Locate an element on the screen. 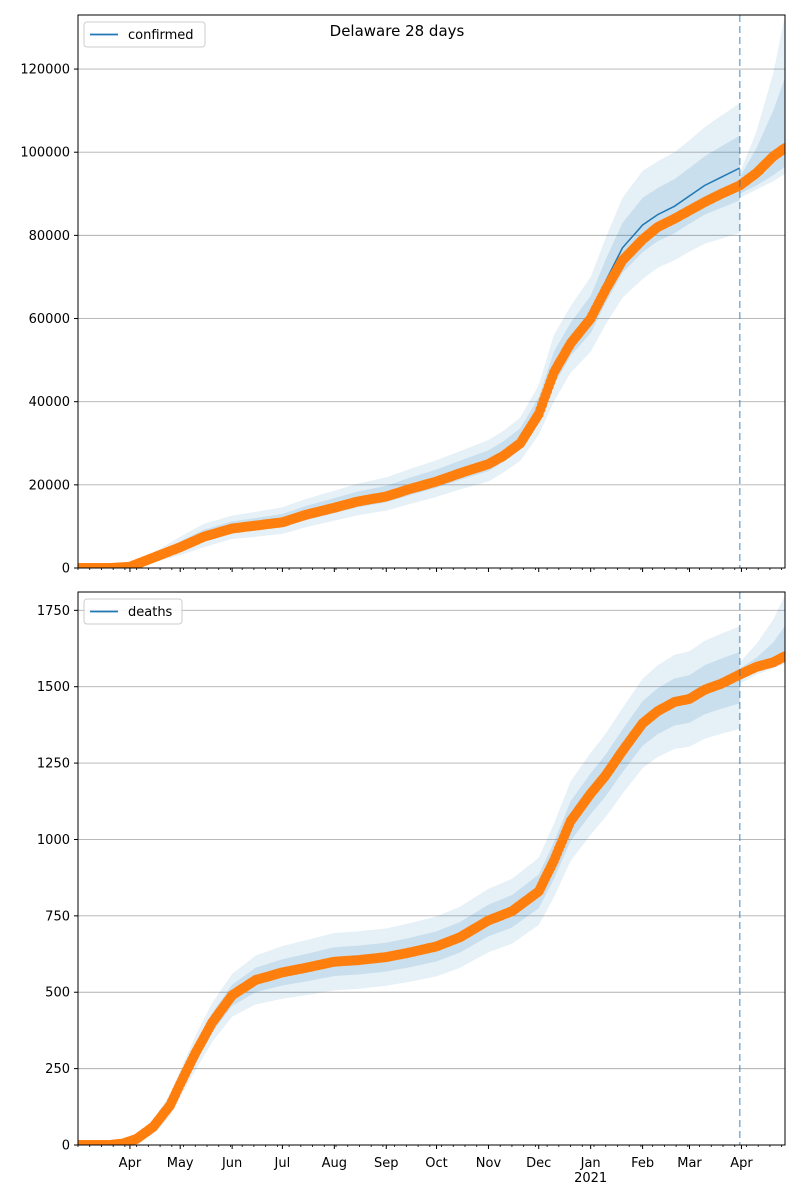 The height and width of the screenshot is (1200, 800). x-tick-label: Nov is located at coordinates (489, 1163).